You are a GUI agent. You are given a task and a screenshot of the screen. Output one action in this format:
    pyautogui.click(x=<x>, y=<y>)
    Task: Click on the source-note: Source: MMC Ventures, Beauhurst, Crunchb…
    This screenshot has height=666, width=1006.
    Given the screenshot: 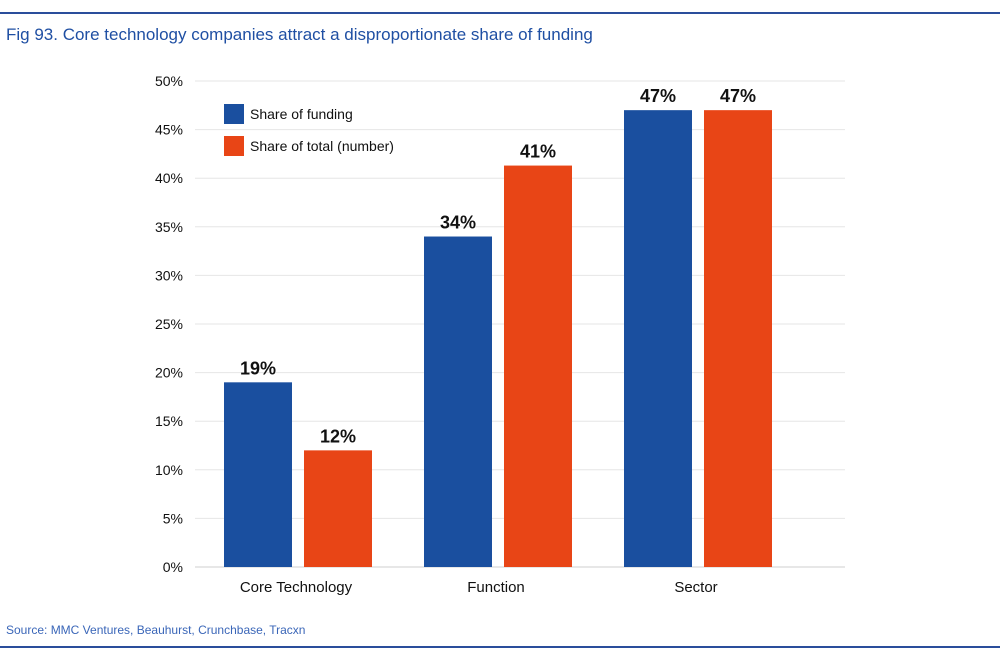 What is the action you would take?
    pyautogui.click(x=156, y=630)
    